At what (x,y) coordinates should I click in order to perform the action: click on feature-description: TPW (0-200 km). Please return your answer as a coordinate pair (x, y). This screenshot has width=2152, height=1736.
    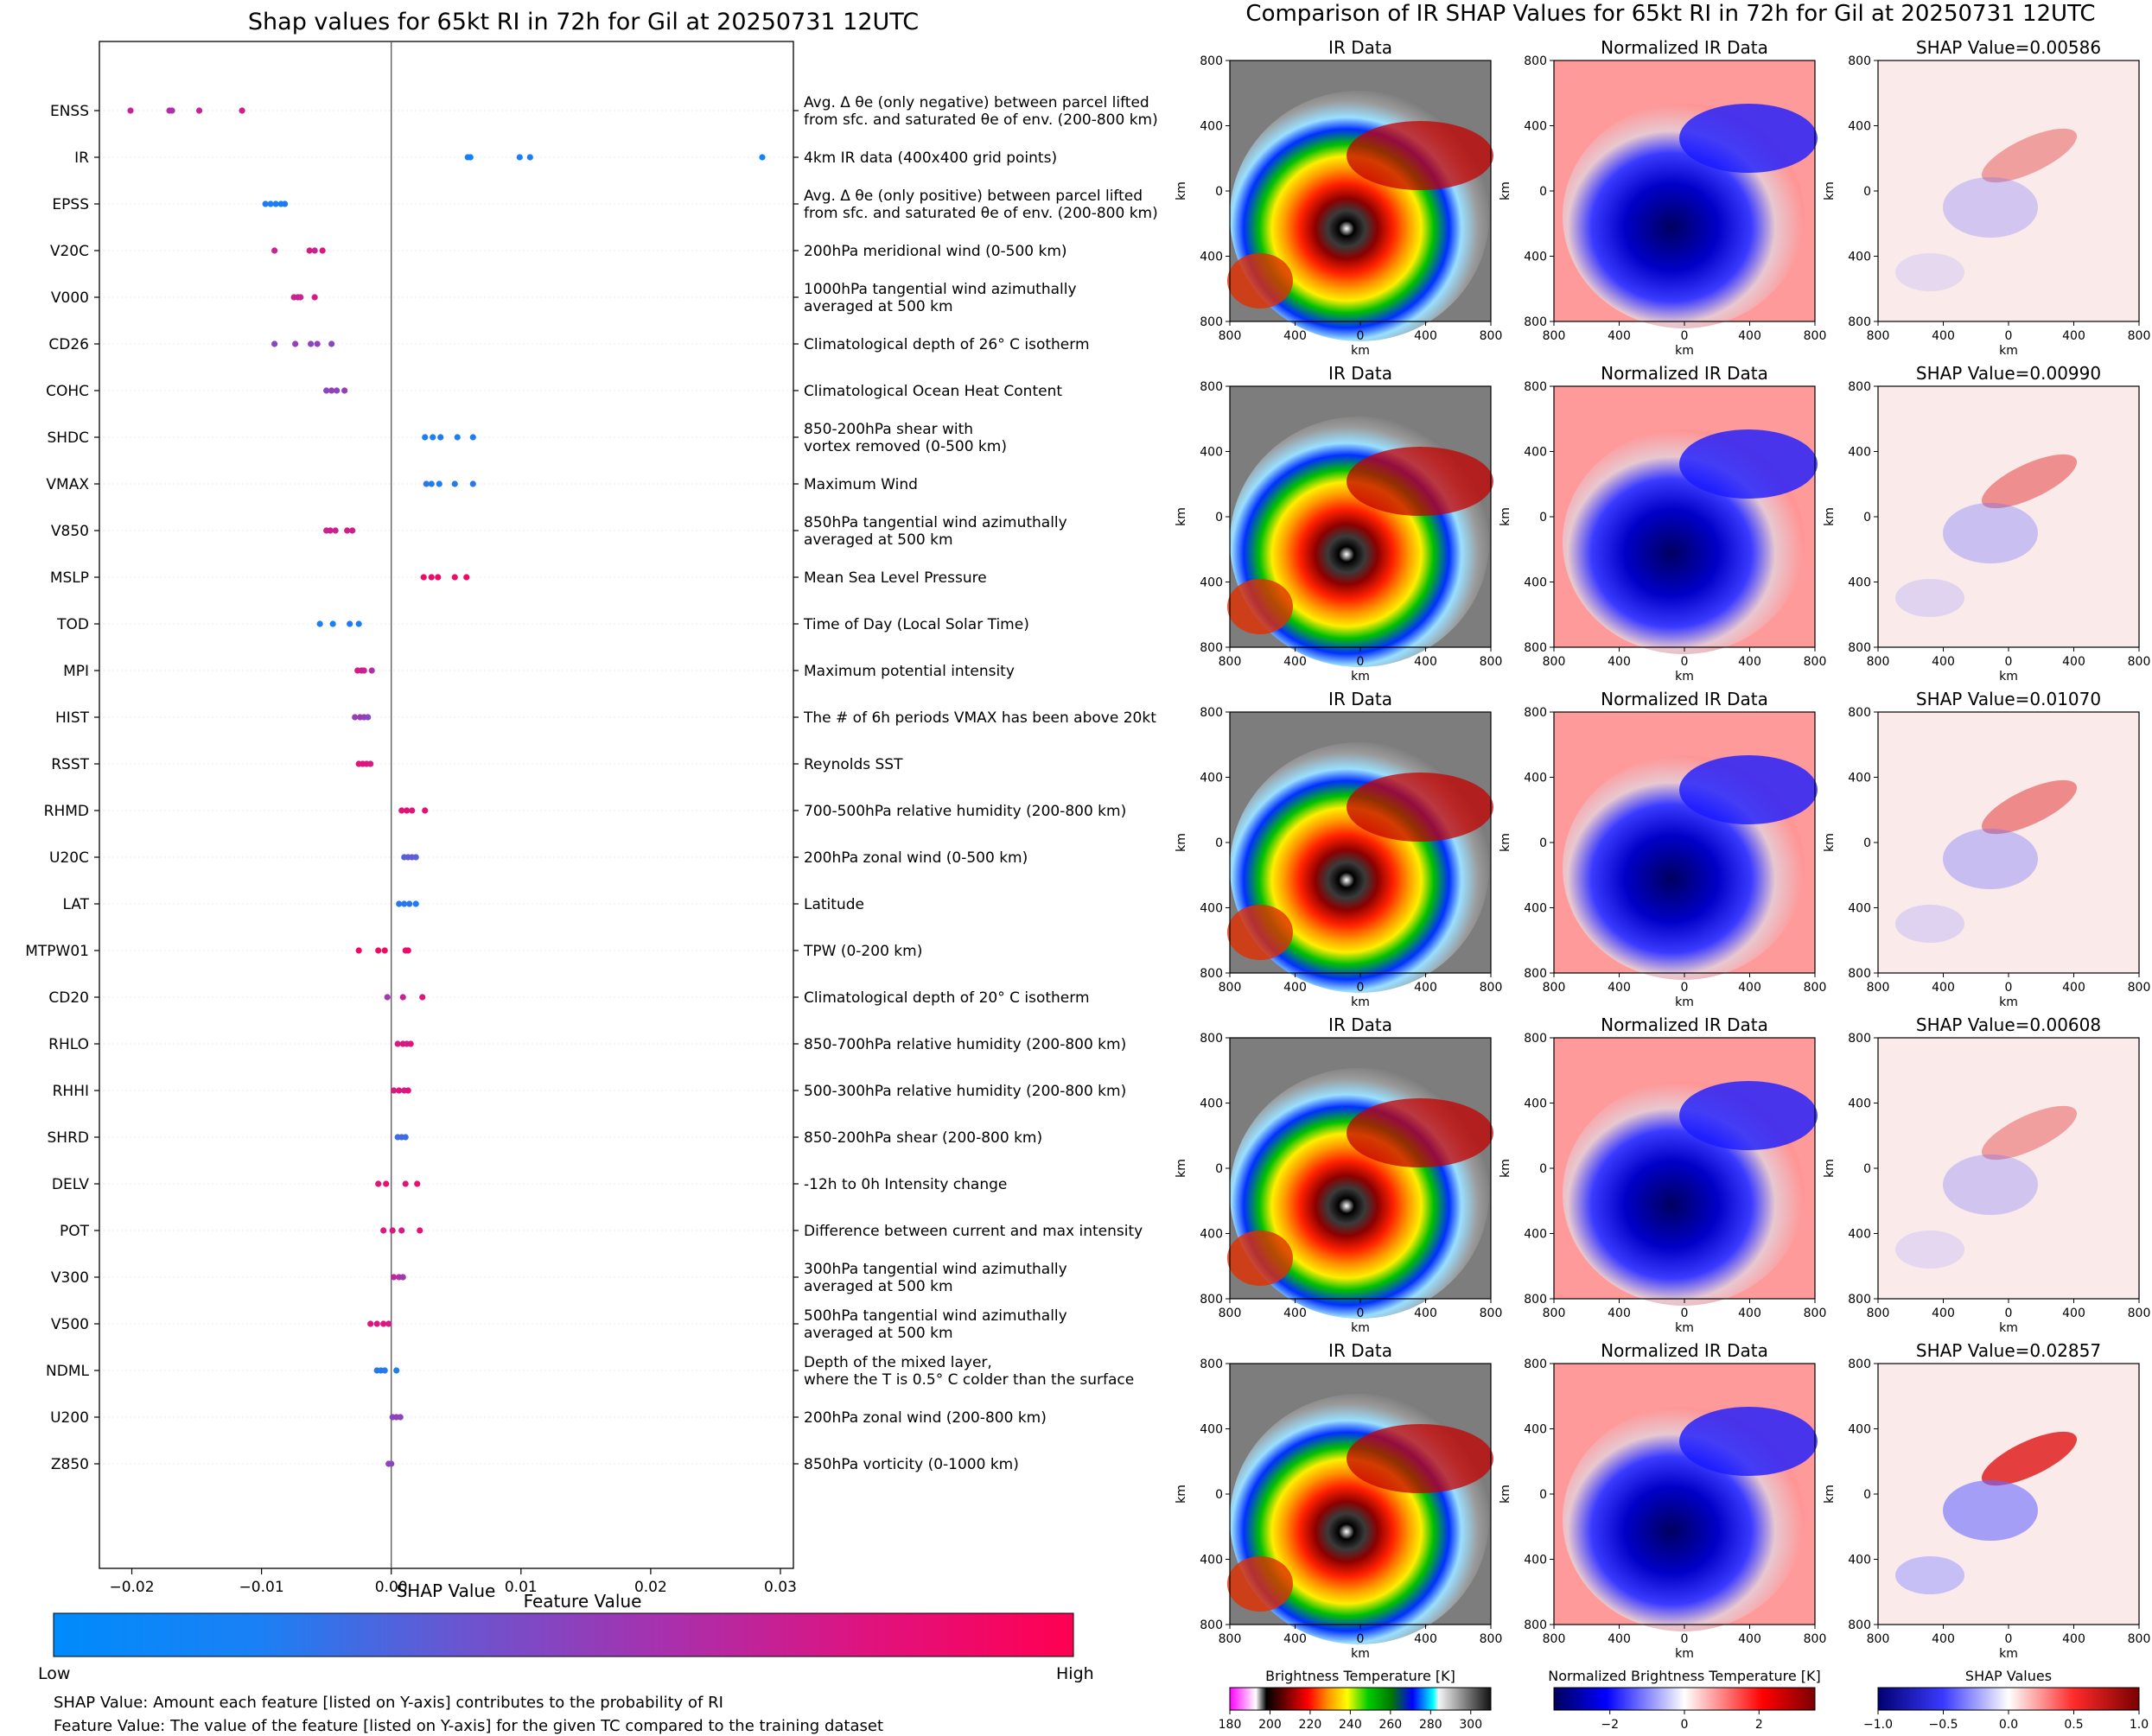
    Looking at the image, I should click on (862, 951).